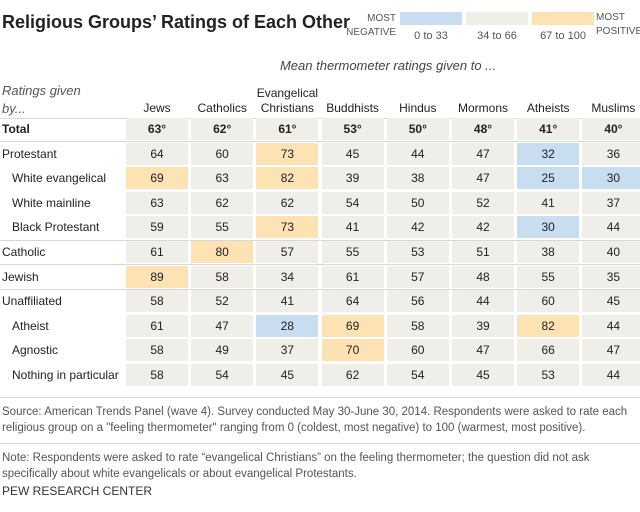 This screenshot has height=512, width=640. I want to click on legend-high: POSITIVE, so click(618, 31).